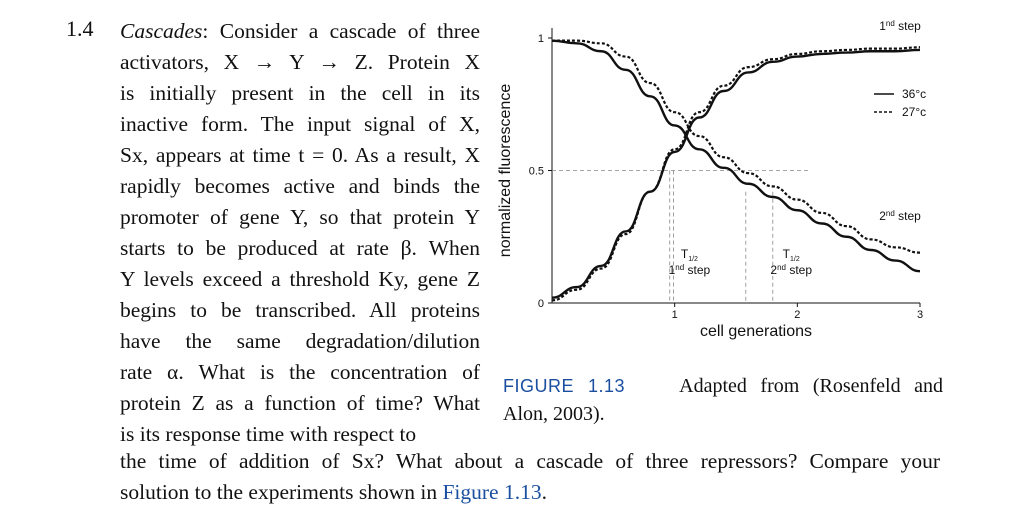 The height and width of the screenshot is (516, 1011). Describe the element at coordinates (797, 315) in the screenshot. I see `x-tick-label: 2` at that location.